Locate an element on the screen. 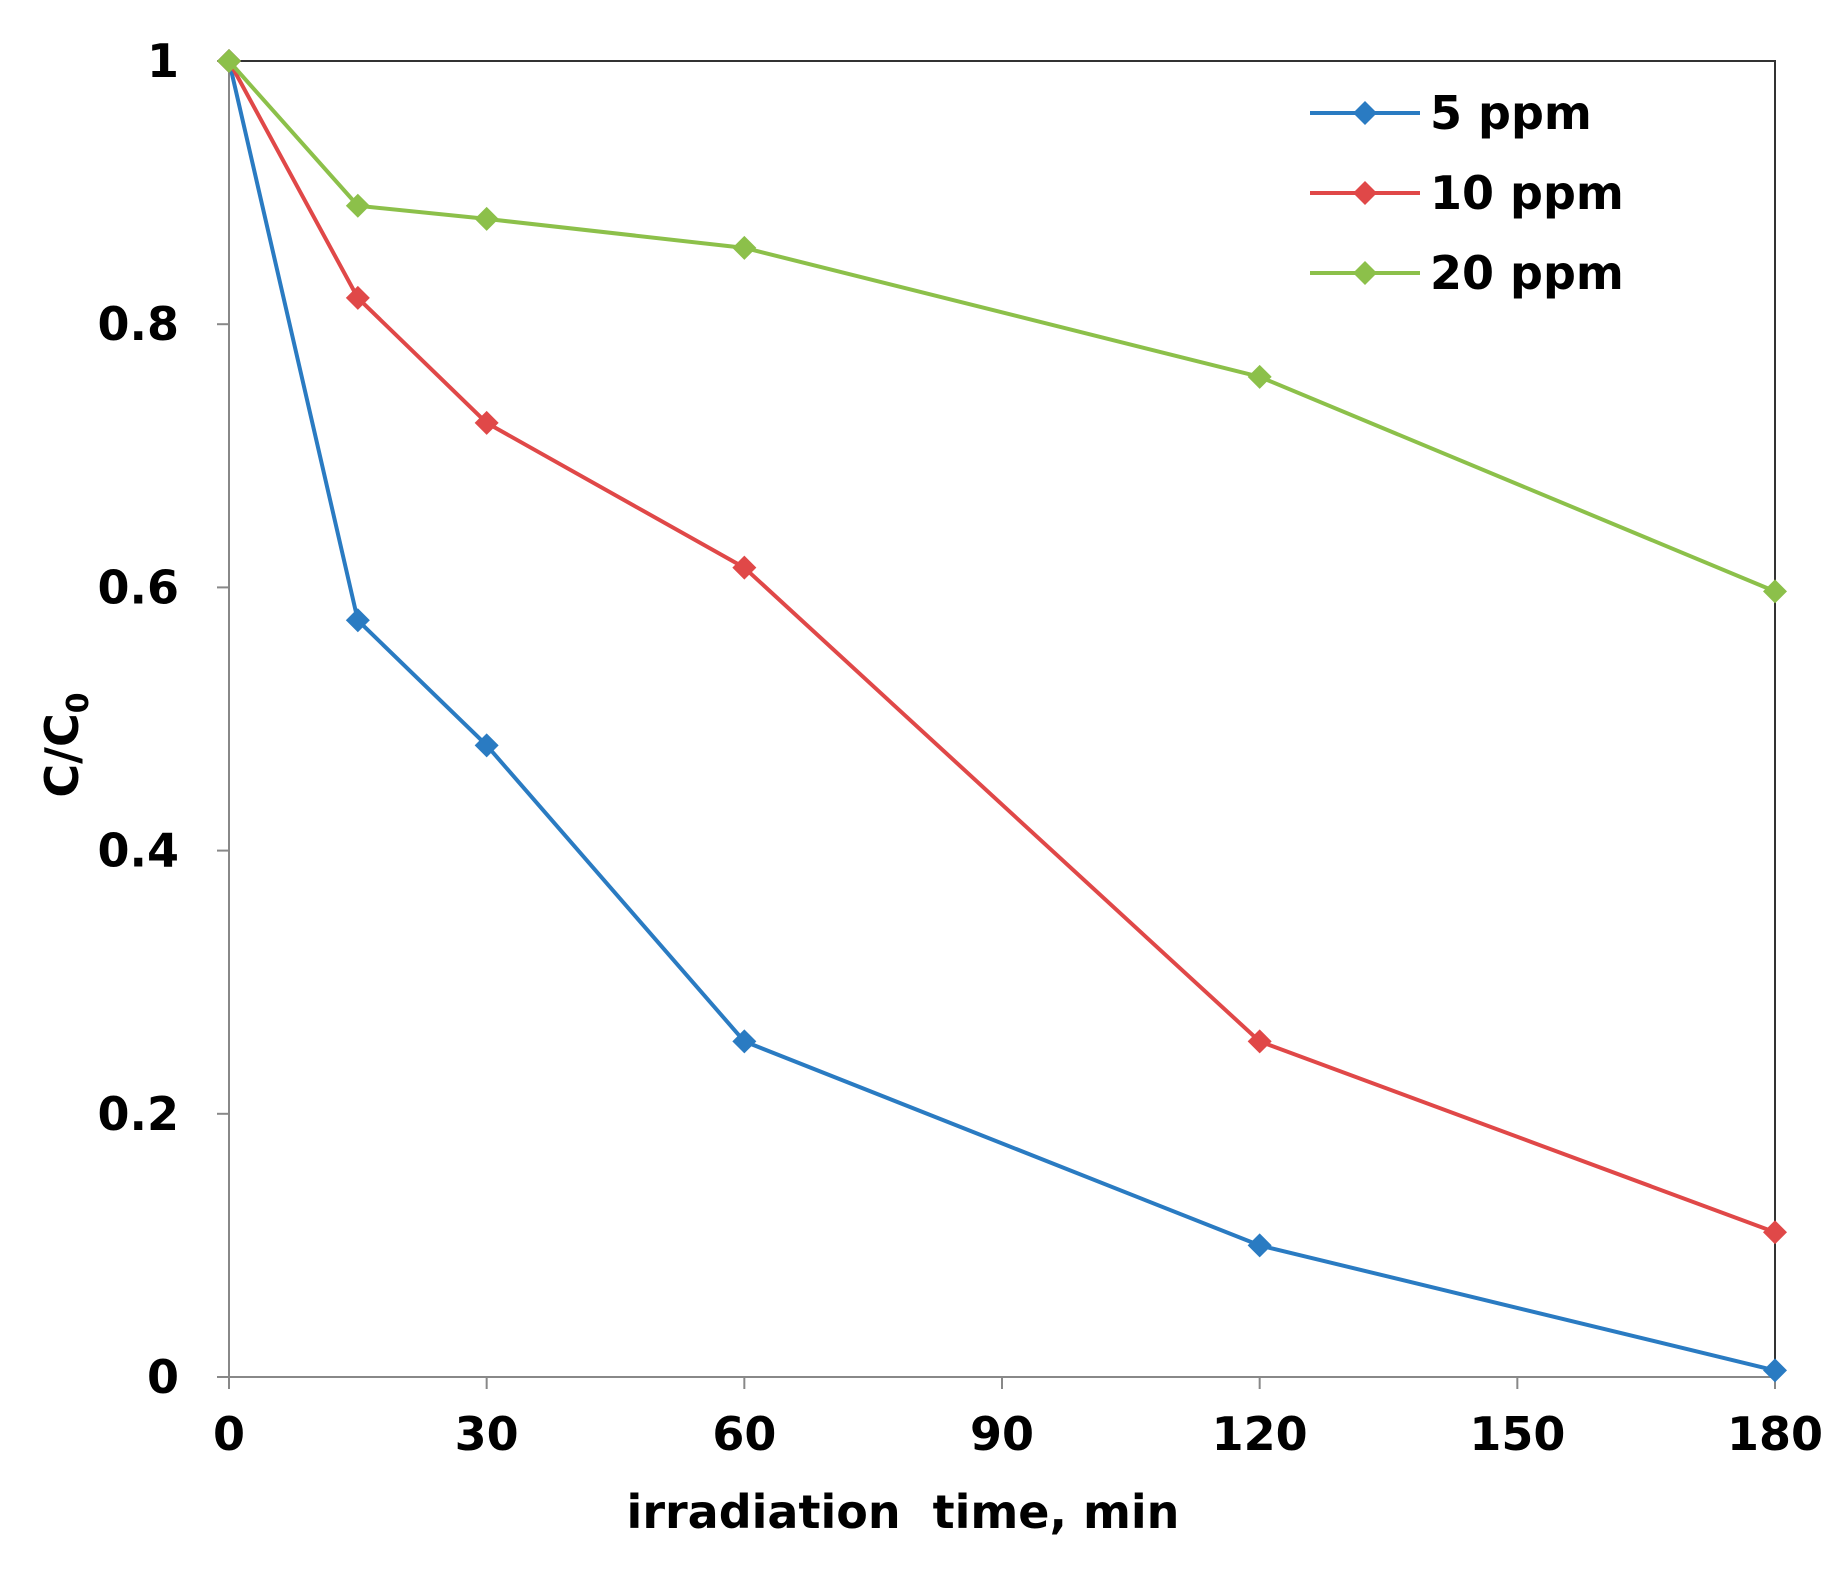  x-tick-label: 180 is located at coordinates (1775, 1434).